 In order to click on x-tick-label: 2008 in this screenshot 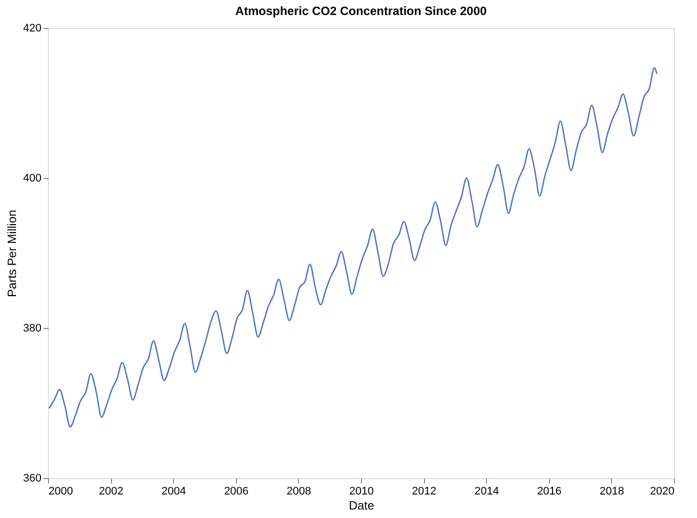, I will do `click(299, 492)`.